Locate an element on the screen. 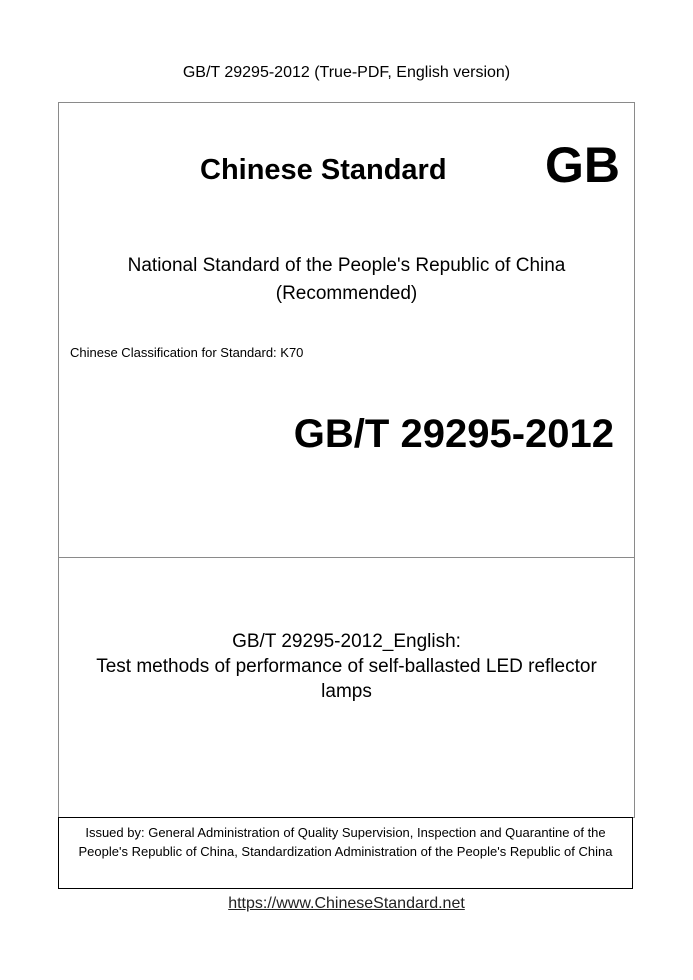 The height and width of the screenshot is (980, 693). classification: Chinese Classification for Standard: K70 is located at coordinates (187, 352).